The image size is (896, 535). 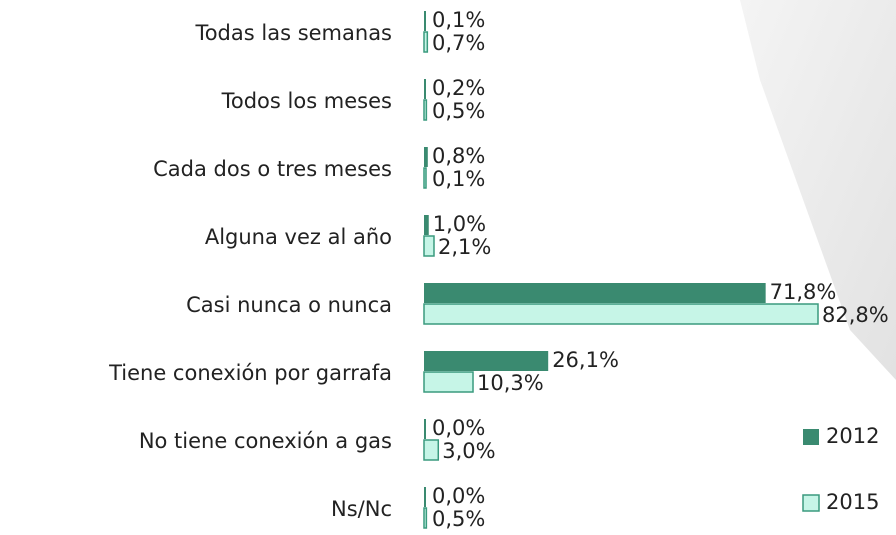 I want to click on value-label: 3,0%, so click(x=468, y=451).